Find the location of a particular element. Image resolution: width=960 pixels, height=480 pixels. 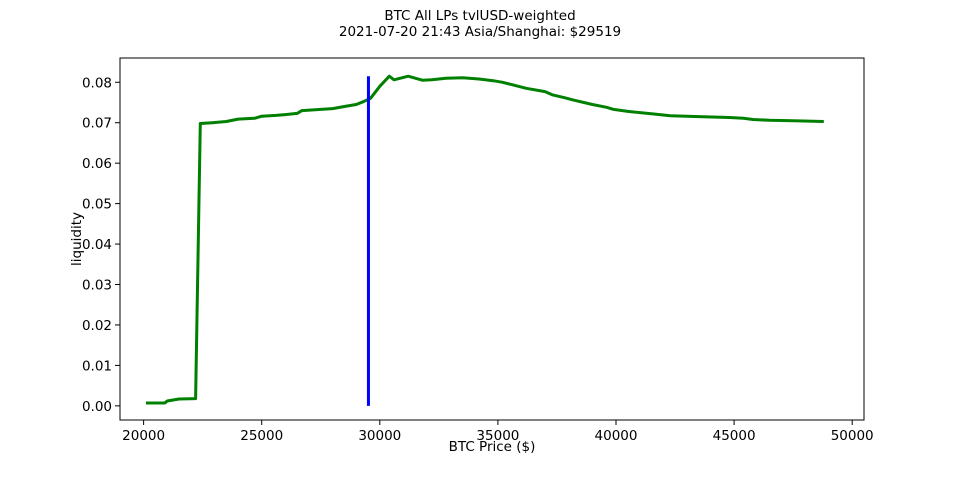

x-tick-label: 40000 is located at coordinates (616, 436).